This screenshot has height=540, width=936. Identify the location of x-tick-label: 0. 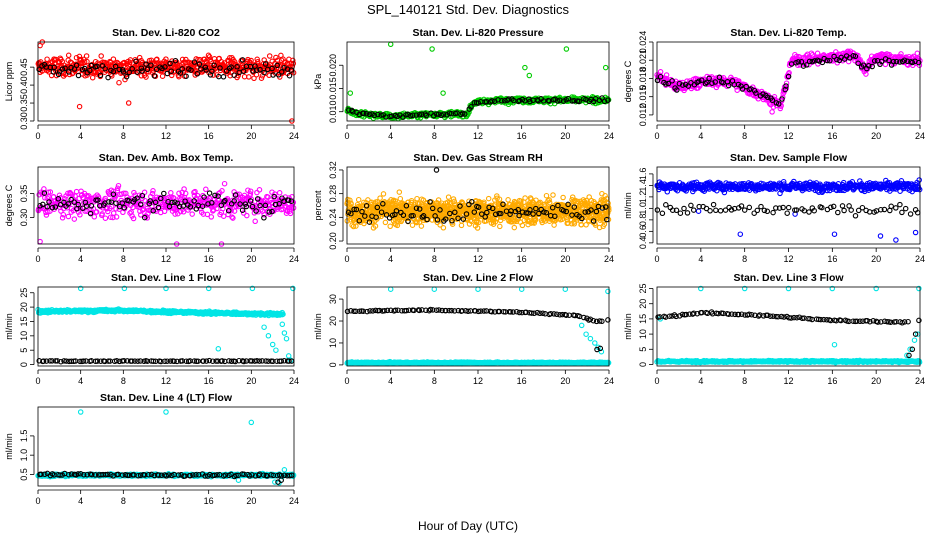
(346, 136).